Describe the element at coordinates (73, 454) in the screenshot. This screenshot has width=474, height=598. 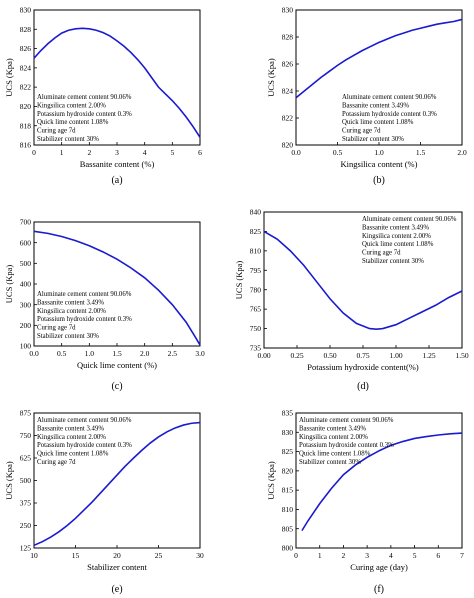
I see `panel-e-annotation: Quick lime content 1.08%` at that location.